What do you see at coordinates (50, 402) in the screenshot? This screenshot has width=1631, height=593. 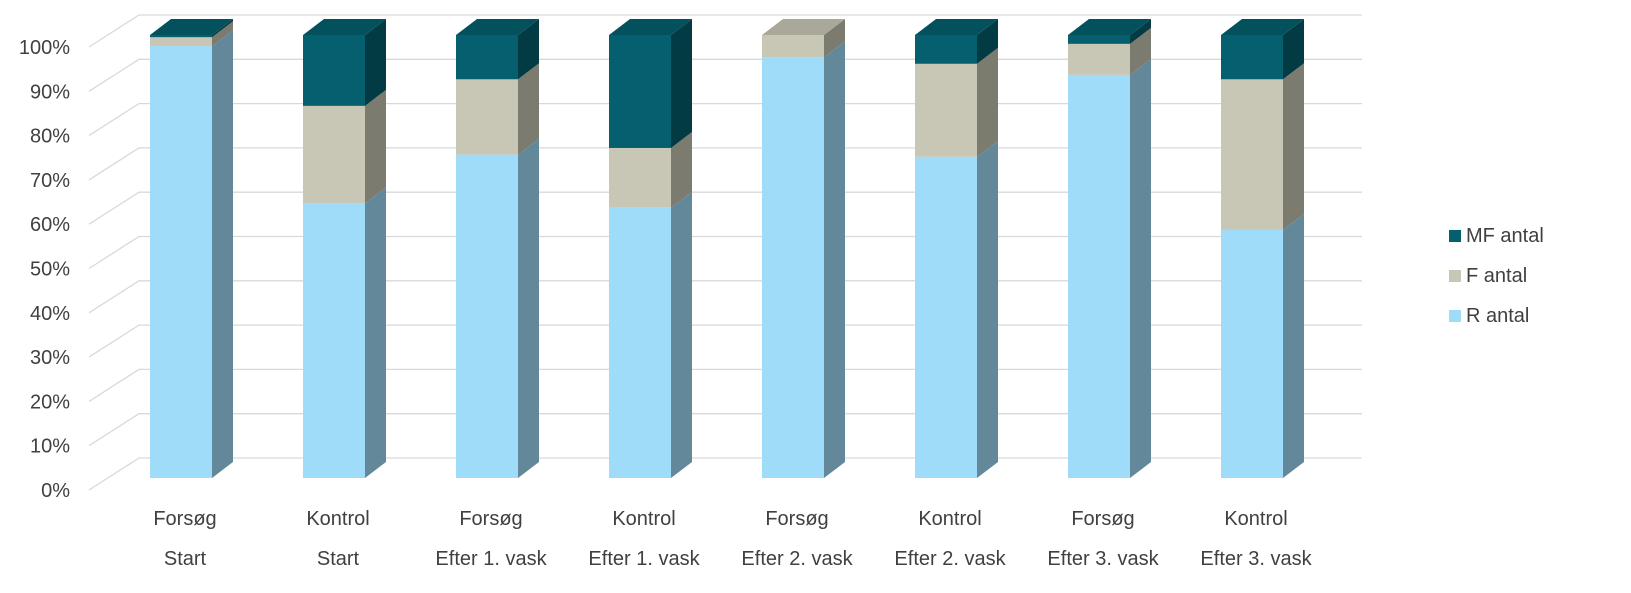 I see `y-tick-label: 20%` at bounding box center [50, 402].